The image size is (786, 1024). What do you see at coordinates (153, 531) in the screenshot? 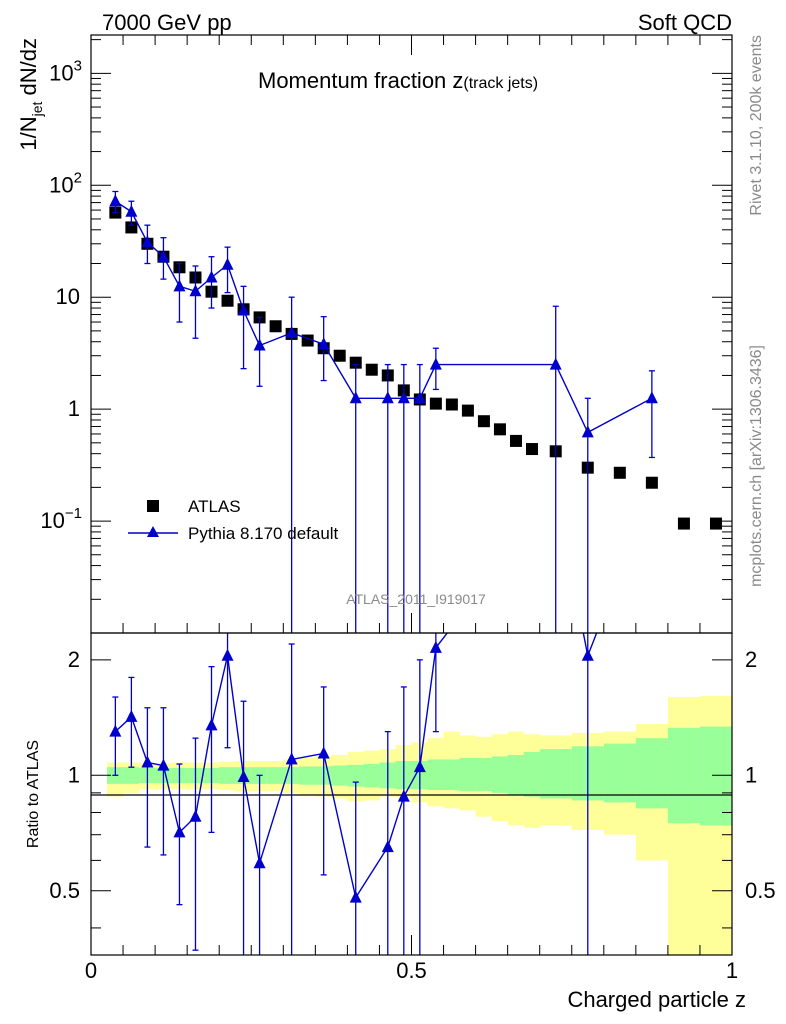
I see `legend-pythia-marker` at bounding box center [153, 531].